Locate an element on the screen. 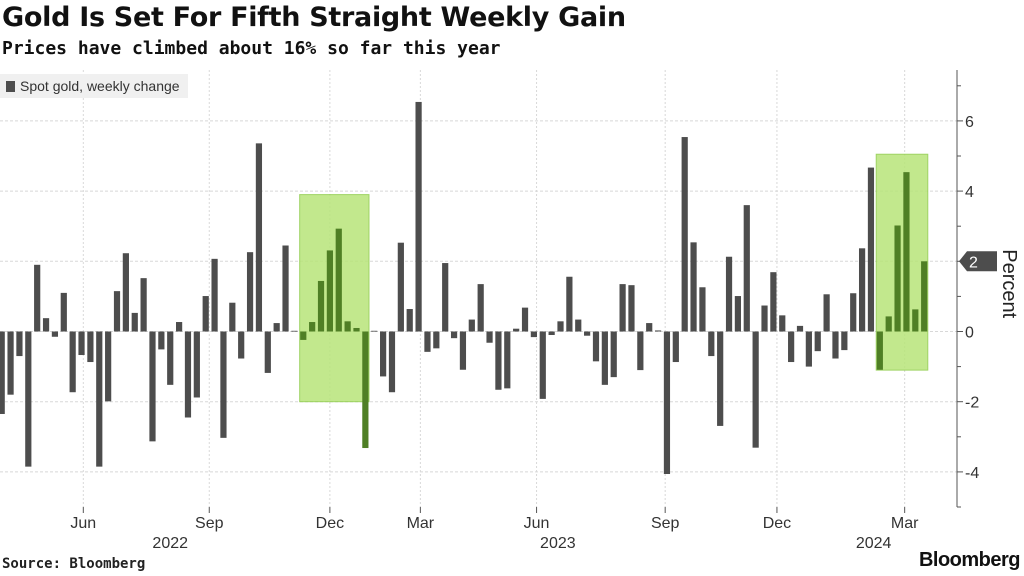  bloomberg-logo: Bloomberg is located at coordinates (969, 560).